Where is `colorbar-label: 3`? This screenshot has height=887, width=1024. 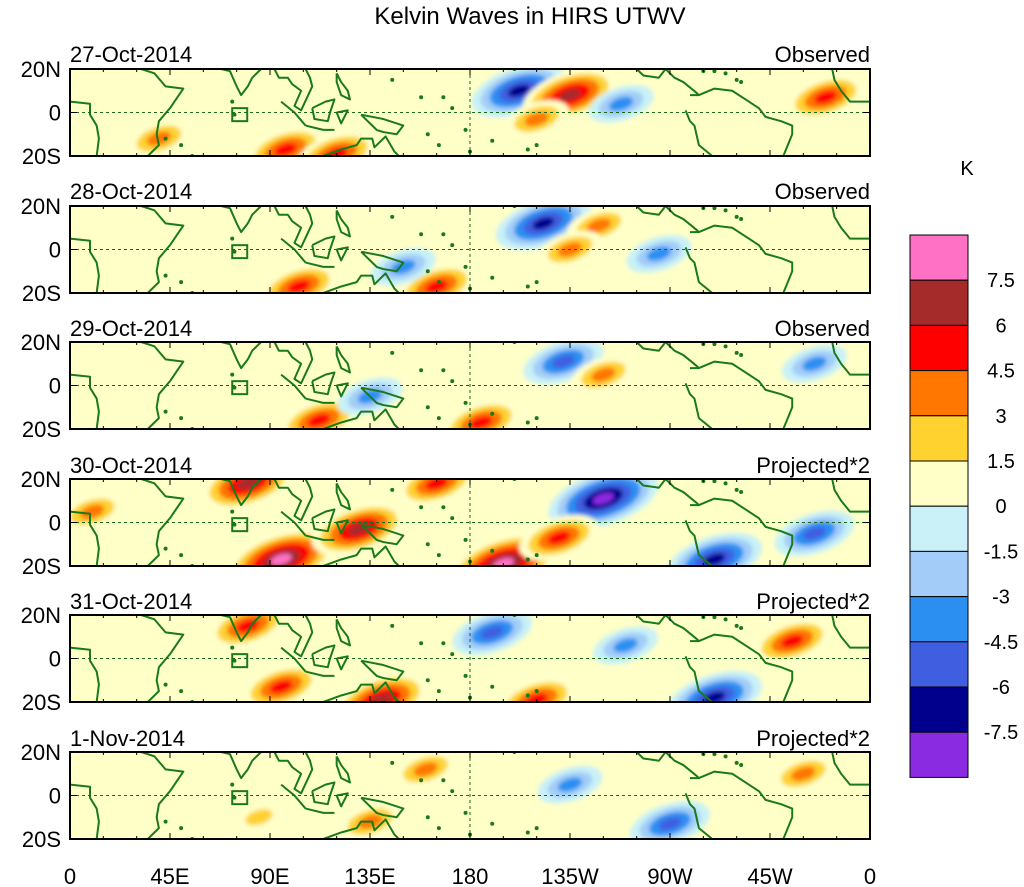
colorbar-label: 3 is located at coordinates (1000, 417).